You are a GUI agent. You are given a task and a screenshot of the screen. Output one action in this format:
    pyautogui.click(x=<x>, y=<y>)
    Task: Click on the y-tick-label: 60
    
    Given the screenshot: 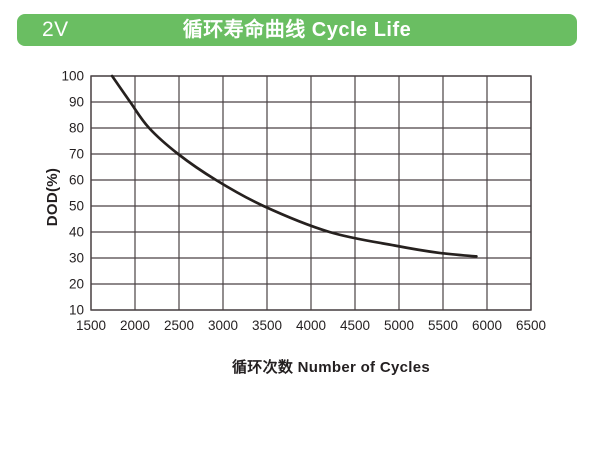 What is the action you would take?
    pyautogui.click(x=76, y=180)
    